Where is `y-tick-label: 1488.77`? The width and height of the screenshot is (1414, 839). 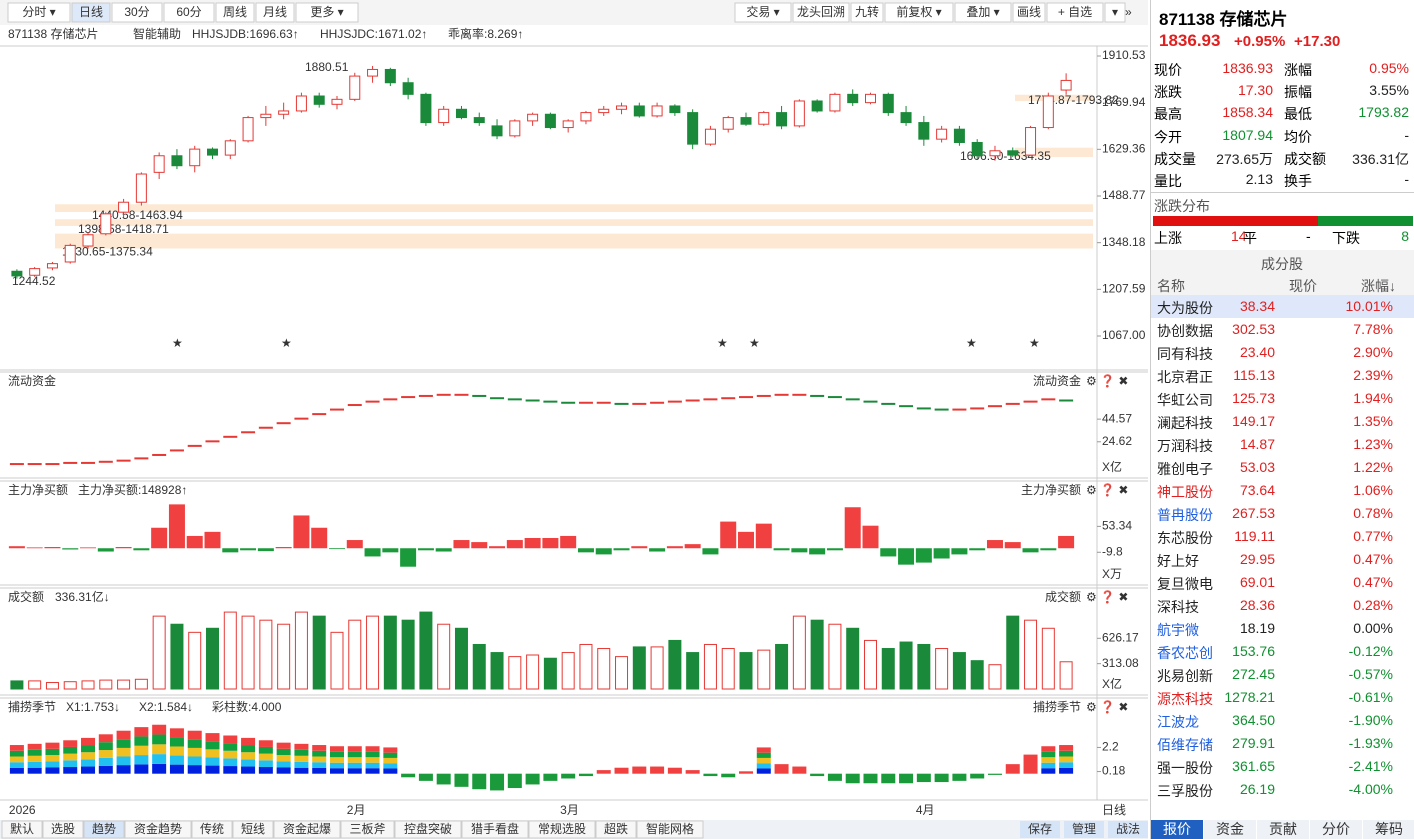
y-tick-label: 1488.77 is located at coordinates (1124, 195).